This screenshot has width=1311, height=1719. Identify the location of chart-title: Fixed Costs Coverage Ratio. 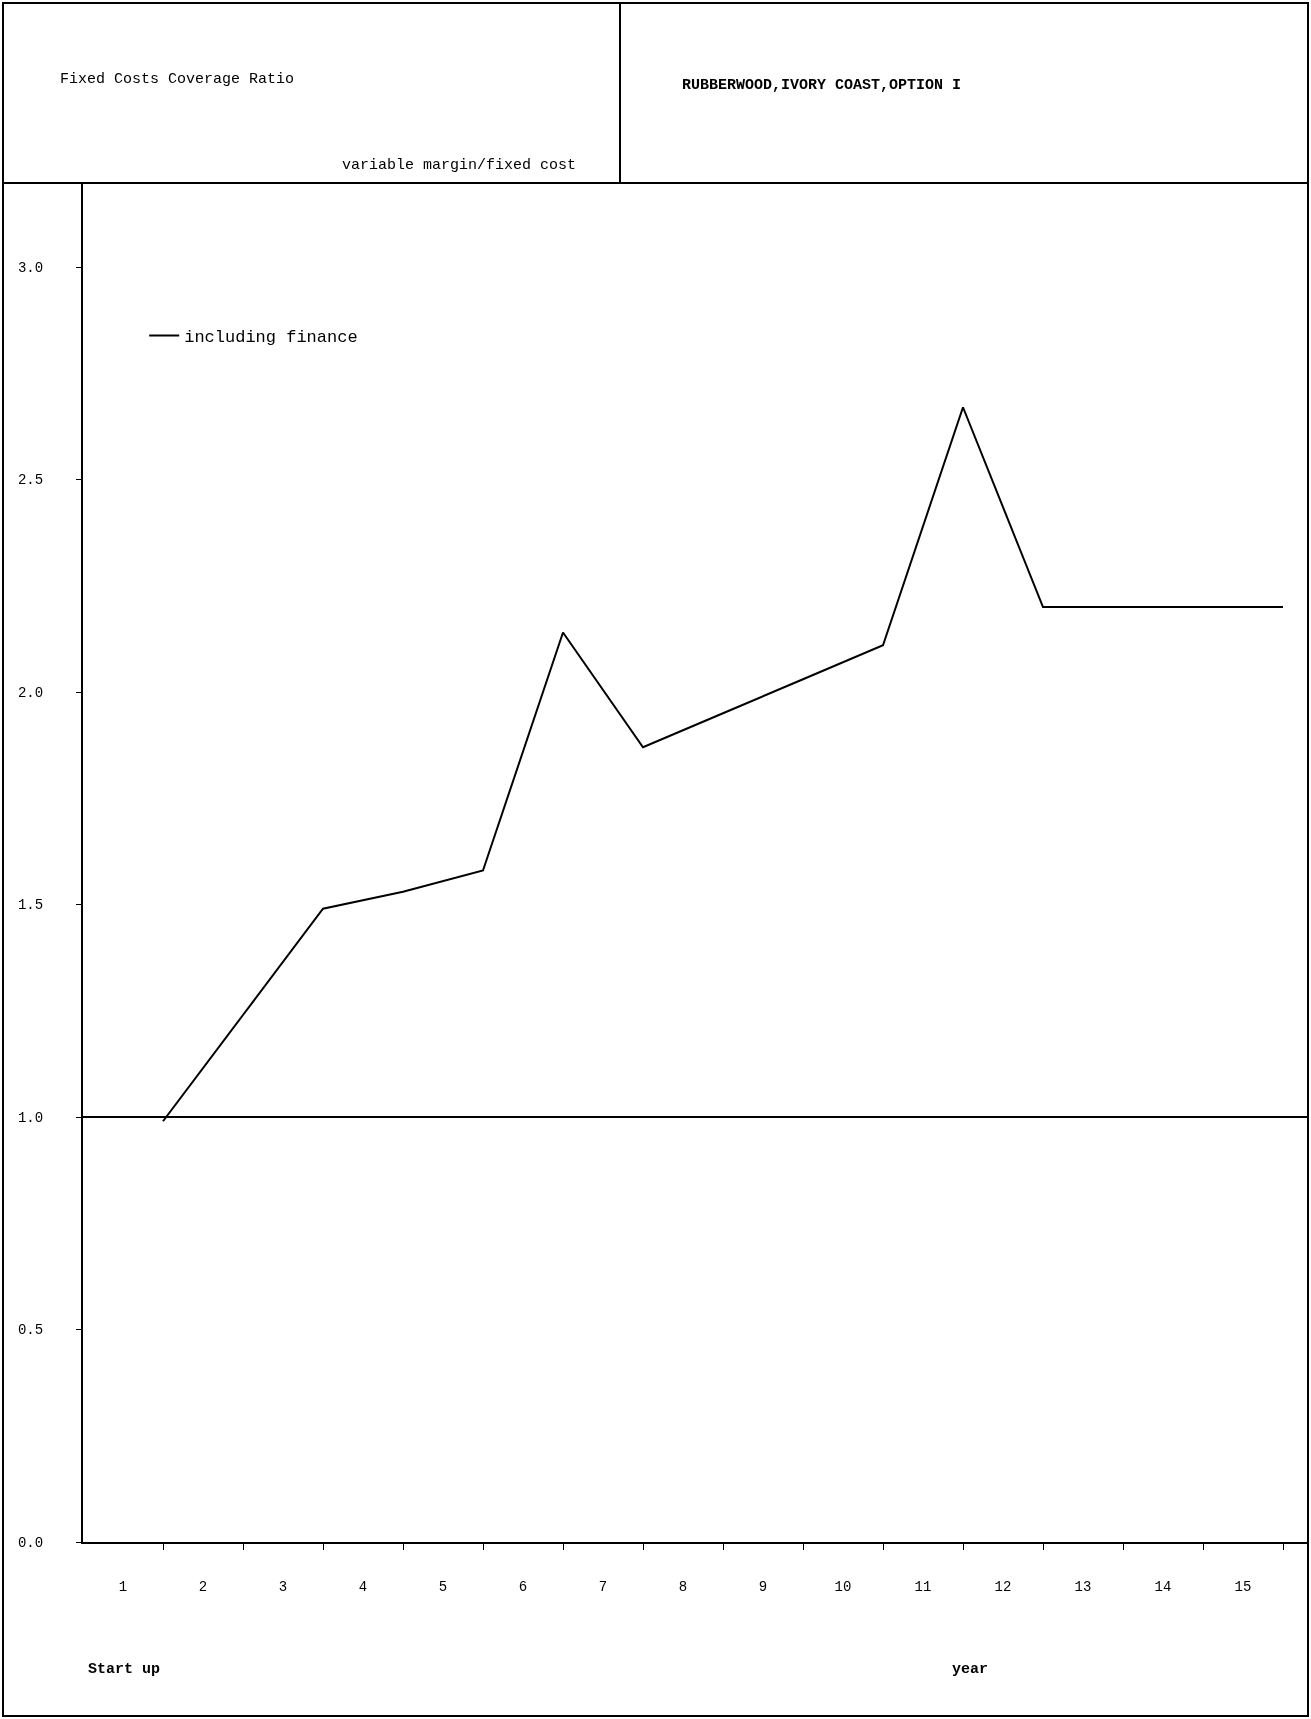
(177, 80).